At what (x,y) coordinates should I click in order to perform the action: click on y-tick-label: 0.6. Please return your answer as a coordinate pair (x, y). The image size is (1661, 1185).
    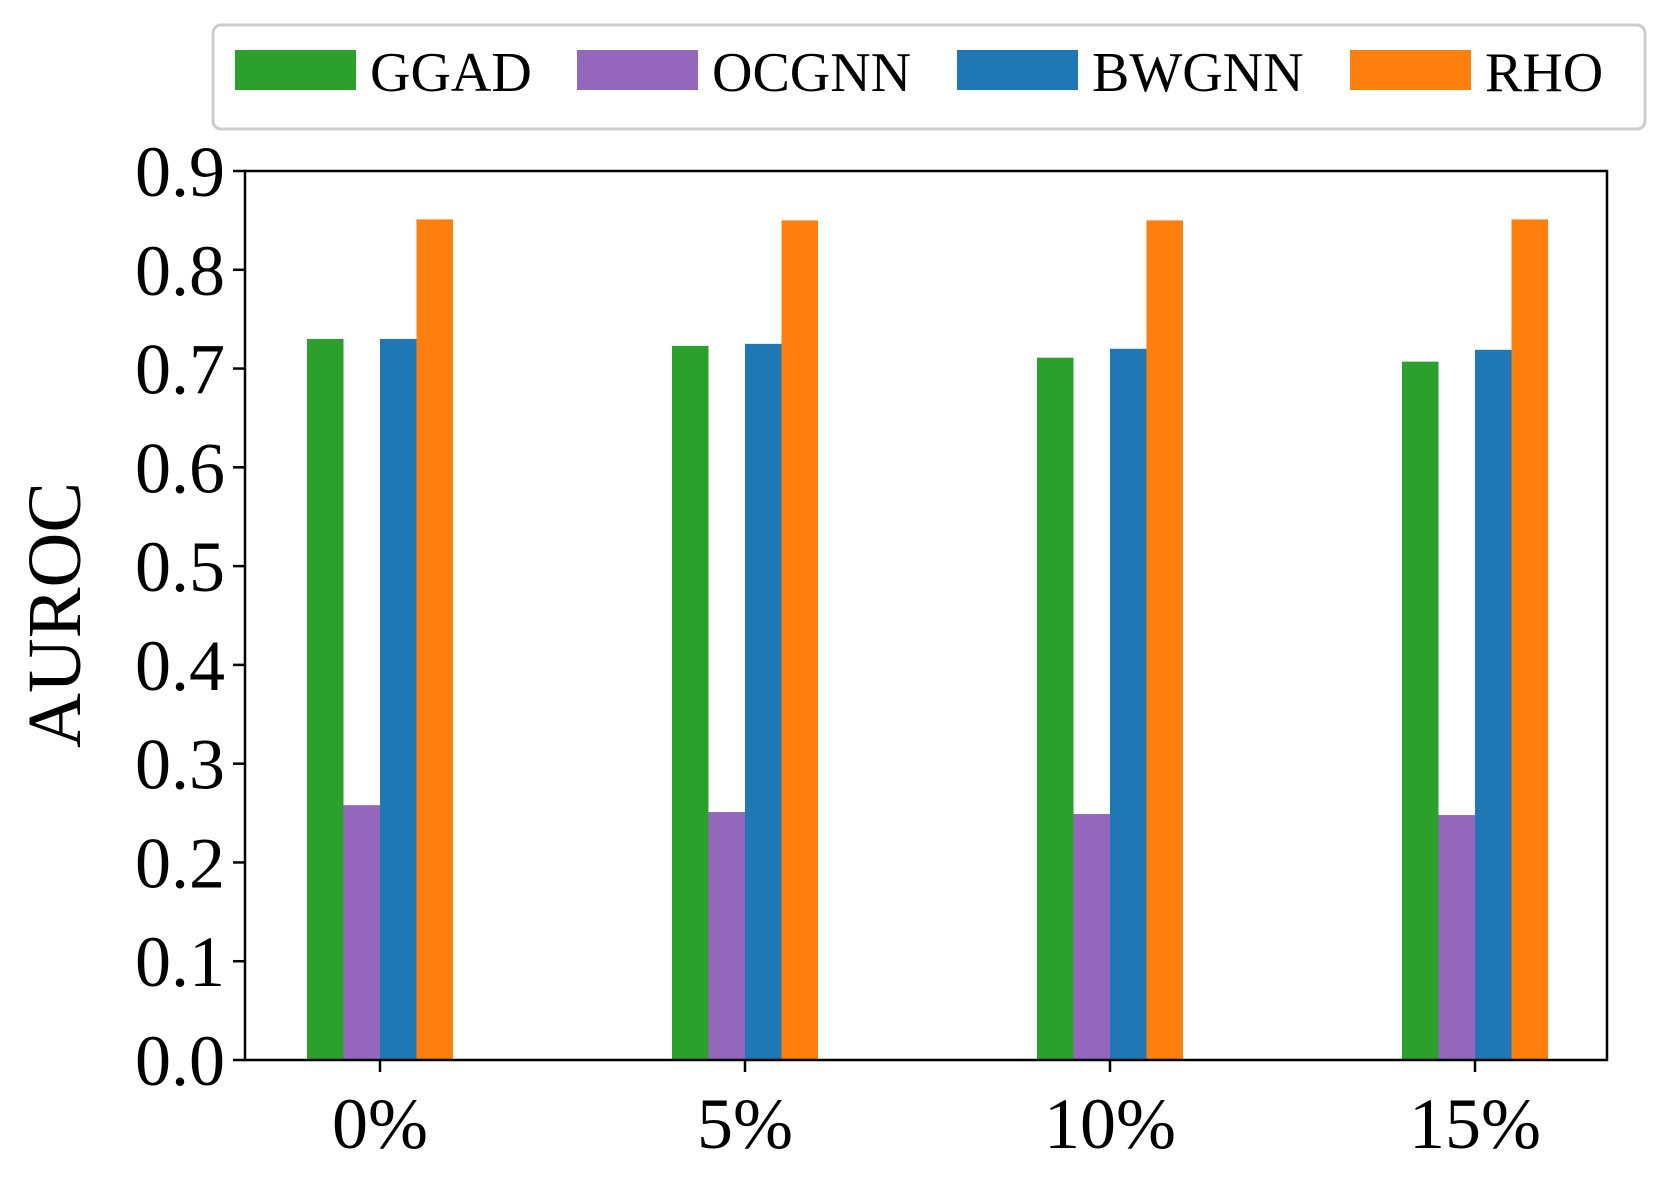
    Looking at the image, I should click on (180, 468).